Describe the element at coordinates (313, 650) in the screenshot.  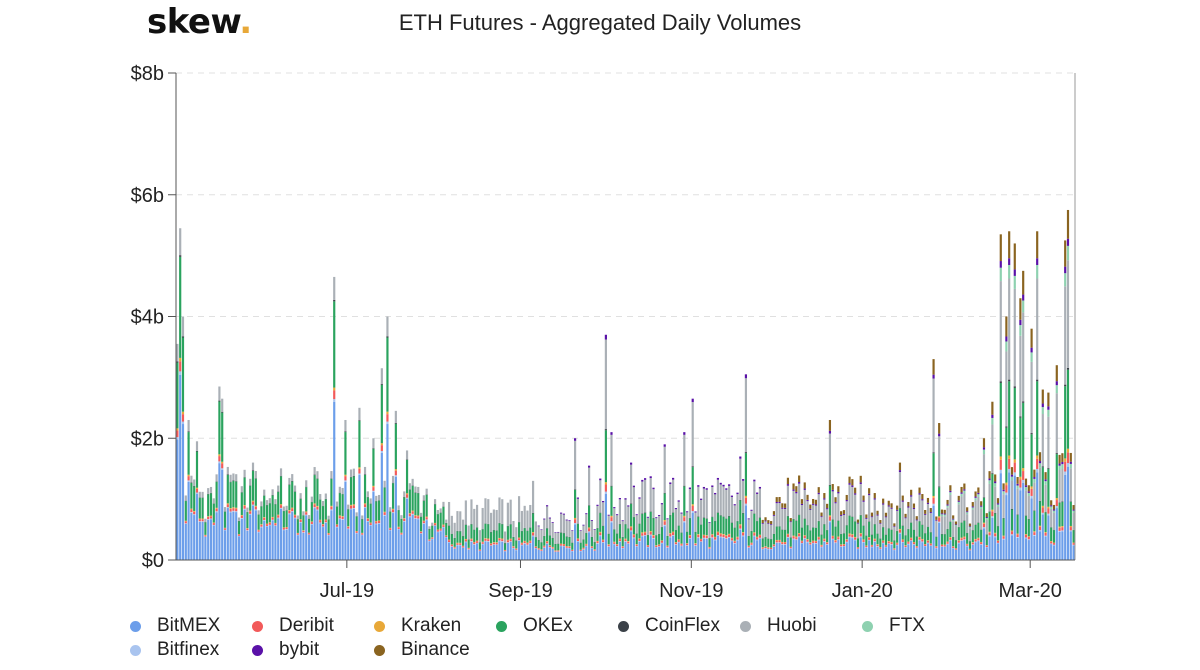
I see `legend-item: bybit` at that location.